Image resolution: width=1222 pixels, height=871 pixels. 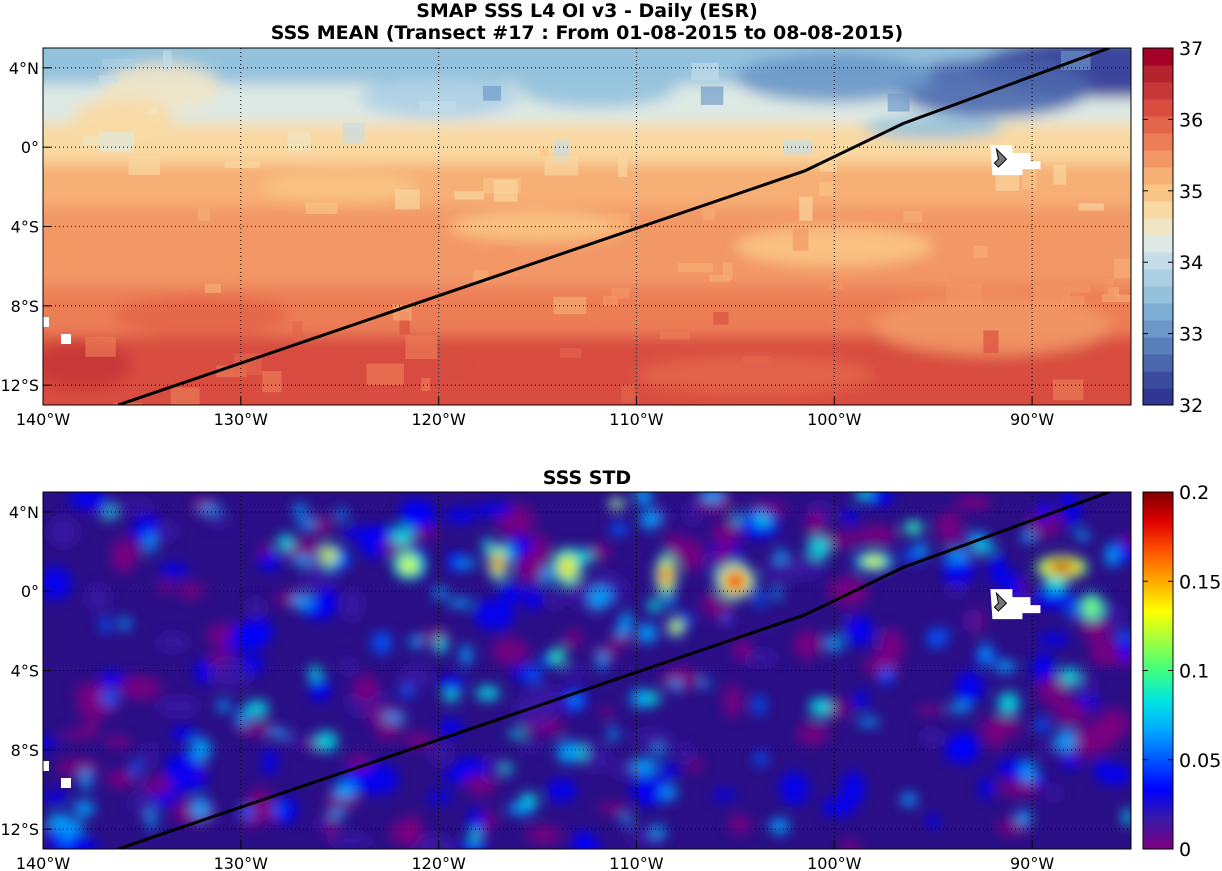 I want to click on std-colorbar-tick-label: 0.15, so click(x=1200, y=582).